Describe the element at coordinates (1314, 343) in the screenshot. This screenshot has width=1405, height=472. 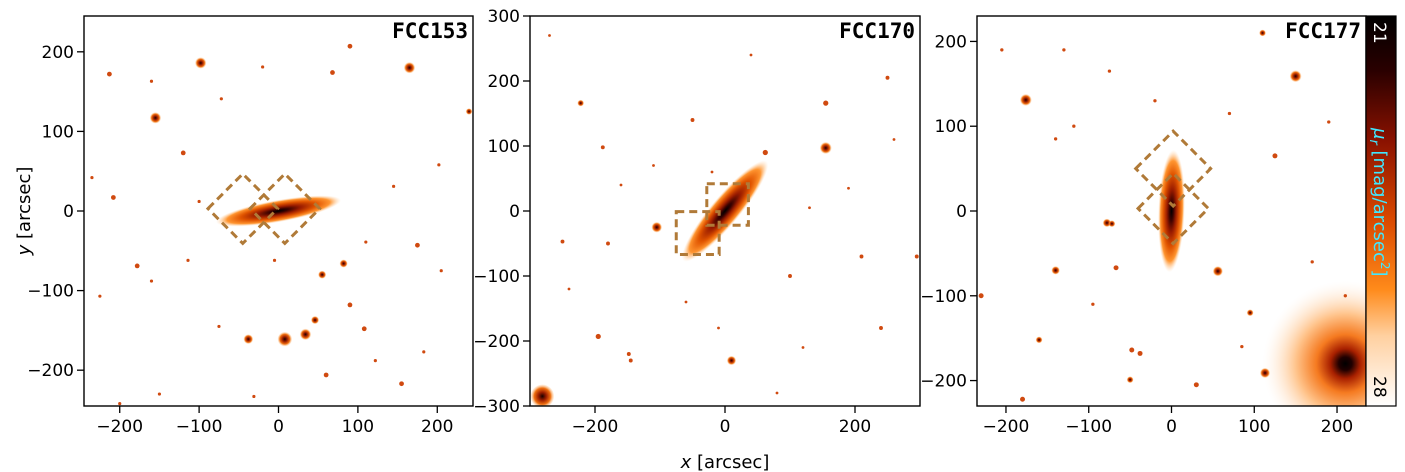
I see `bright-star-halo` at that location.